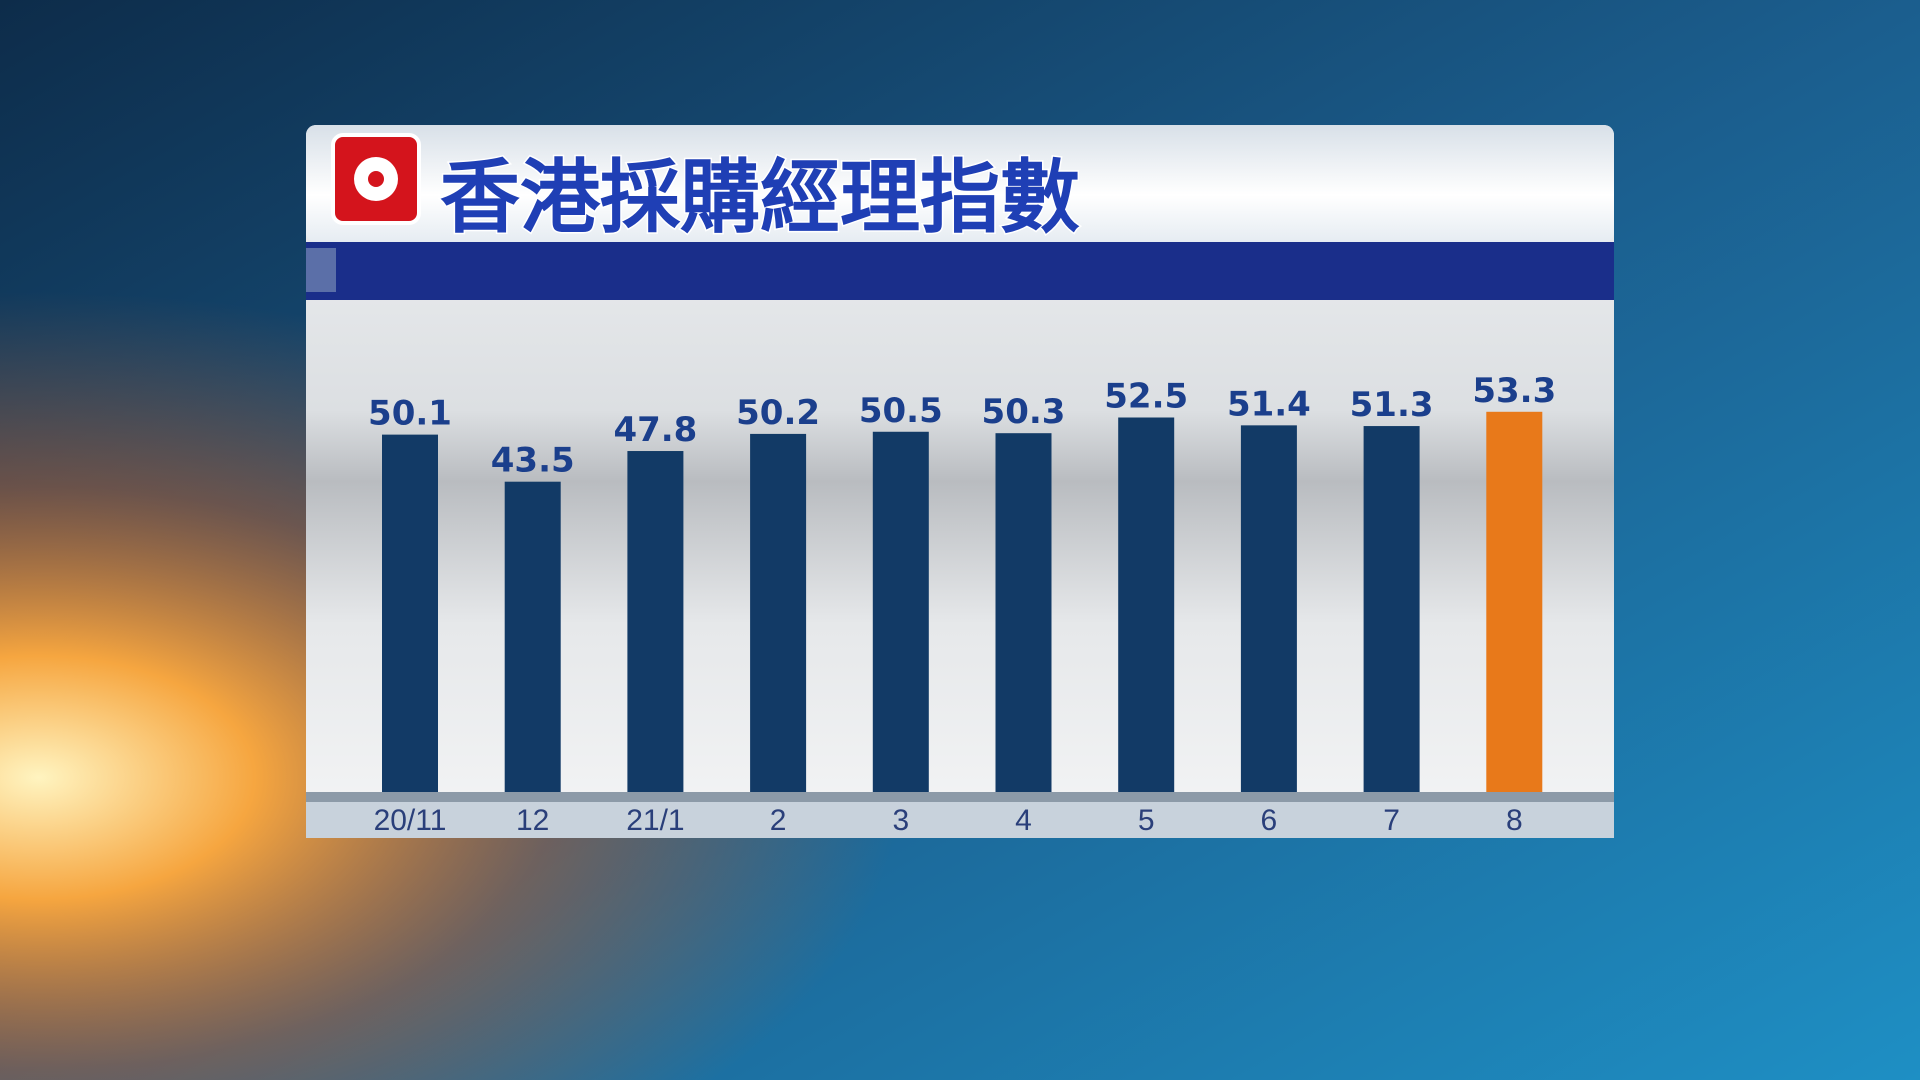 The width and height of the screenshot is (1920, 1080). What do you see at coordinates (1514, 391) in the screenshot?
I see `value-label: 53.3` at bounding box center [1514, 391].